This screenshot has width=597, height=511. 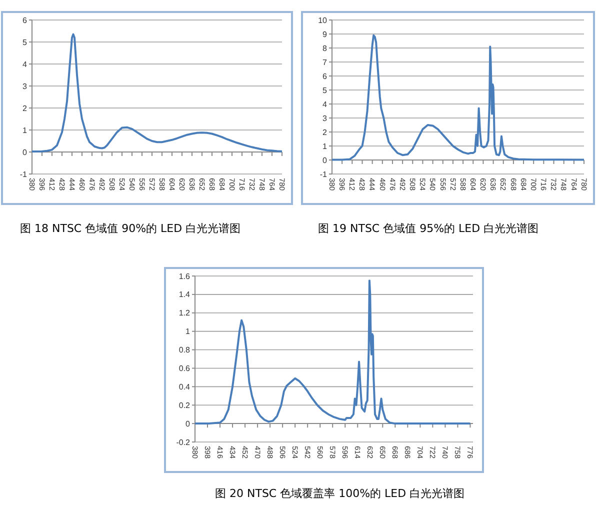 I want to click on y-tick-label: 8, so click(x=325, y=48).